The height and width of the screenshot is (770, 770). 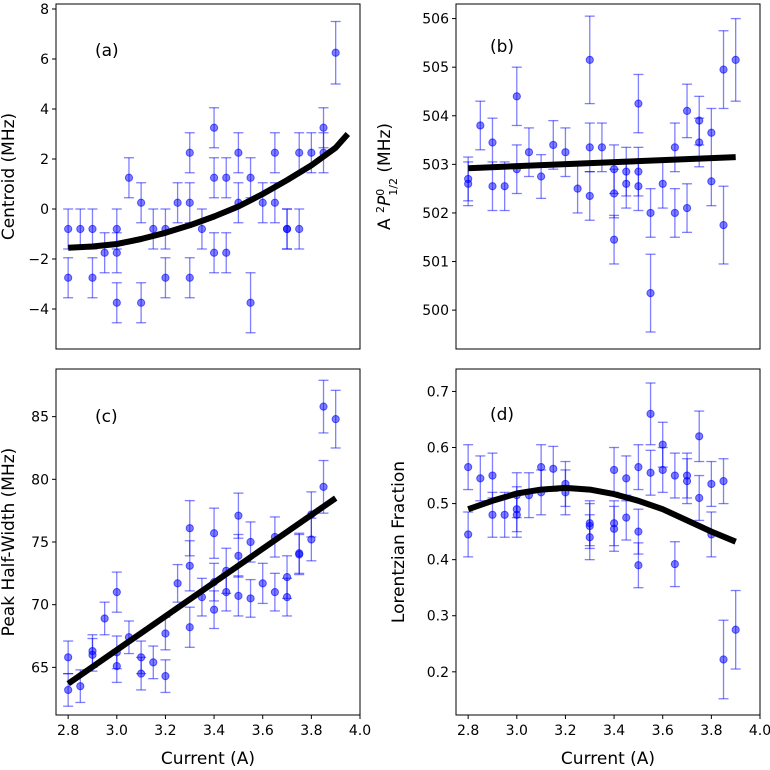 I want to click on panel-b-ytick-label-3: 503, so click(x=435, y=165).